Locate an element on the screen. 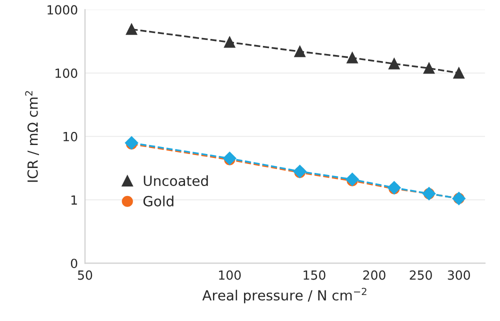 Image resolution: width=500 pixels, height=321 pixels. y-axis-title: ICR / mΩ cm$^{2}$ is located at coordinates (32, 136).